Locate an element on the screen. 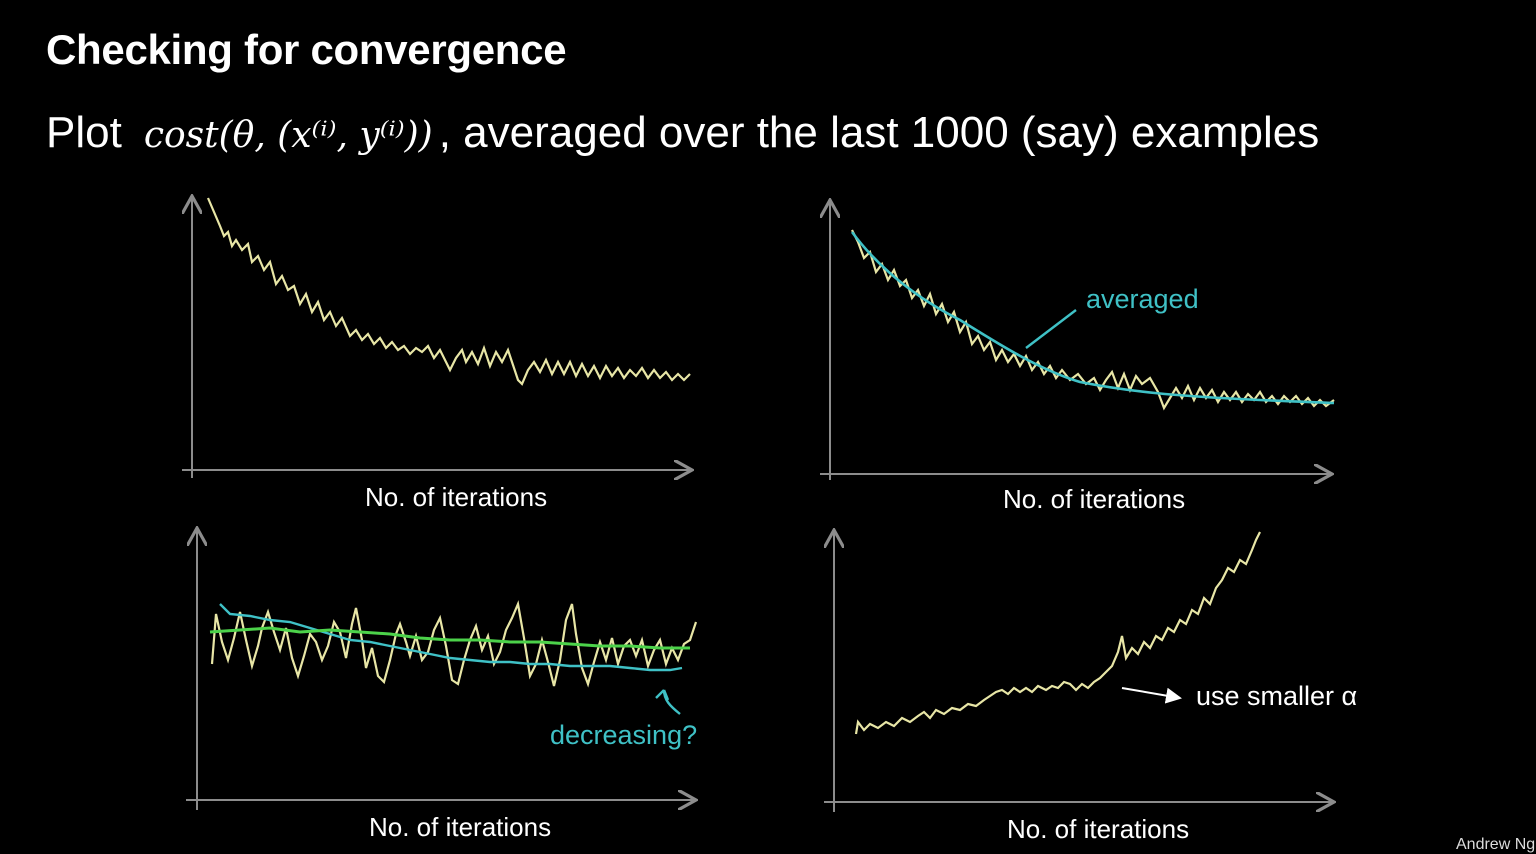 This screenshot has height=854, width=1536. plot2-axes is located at coordinates (1075, 341).